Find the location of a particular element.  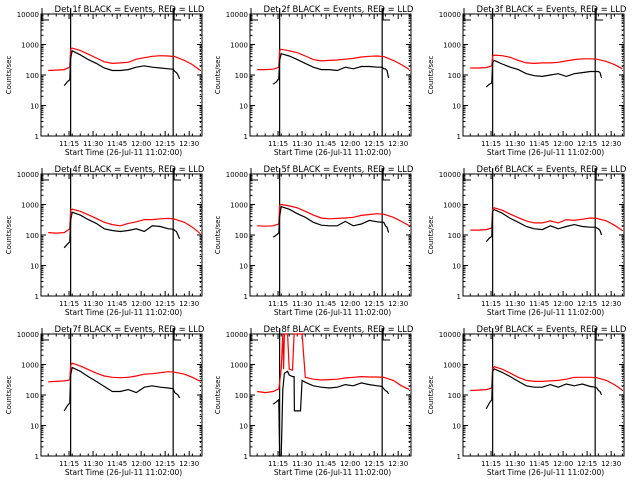

panel-title: Det 2f BLACK = Events, RED = LLD is located at coordinates (339, 10).